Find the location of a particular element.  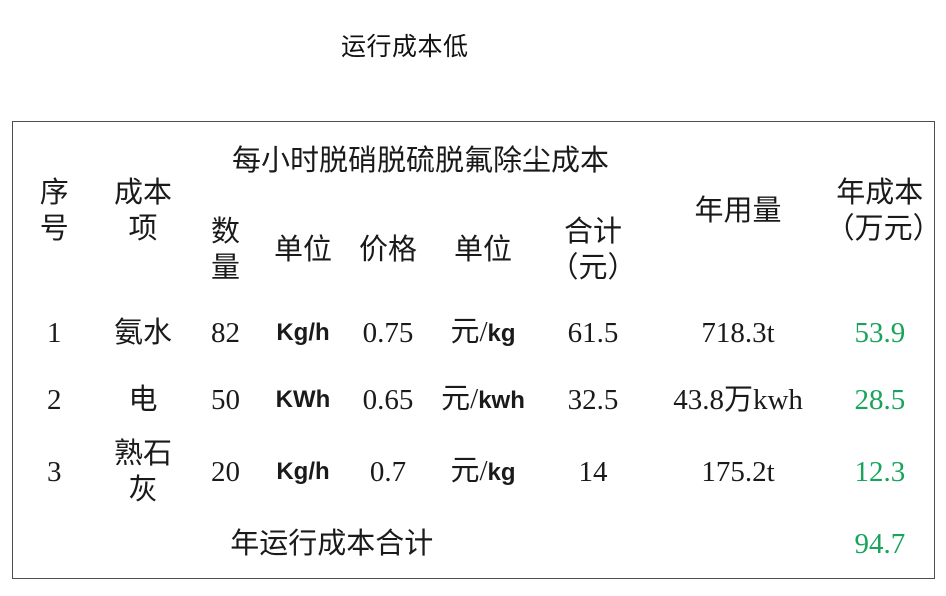

footer-total-annual-cost: 94.7 is located at coordinates (880, 543).